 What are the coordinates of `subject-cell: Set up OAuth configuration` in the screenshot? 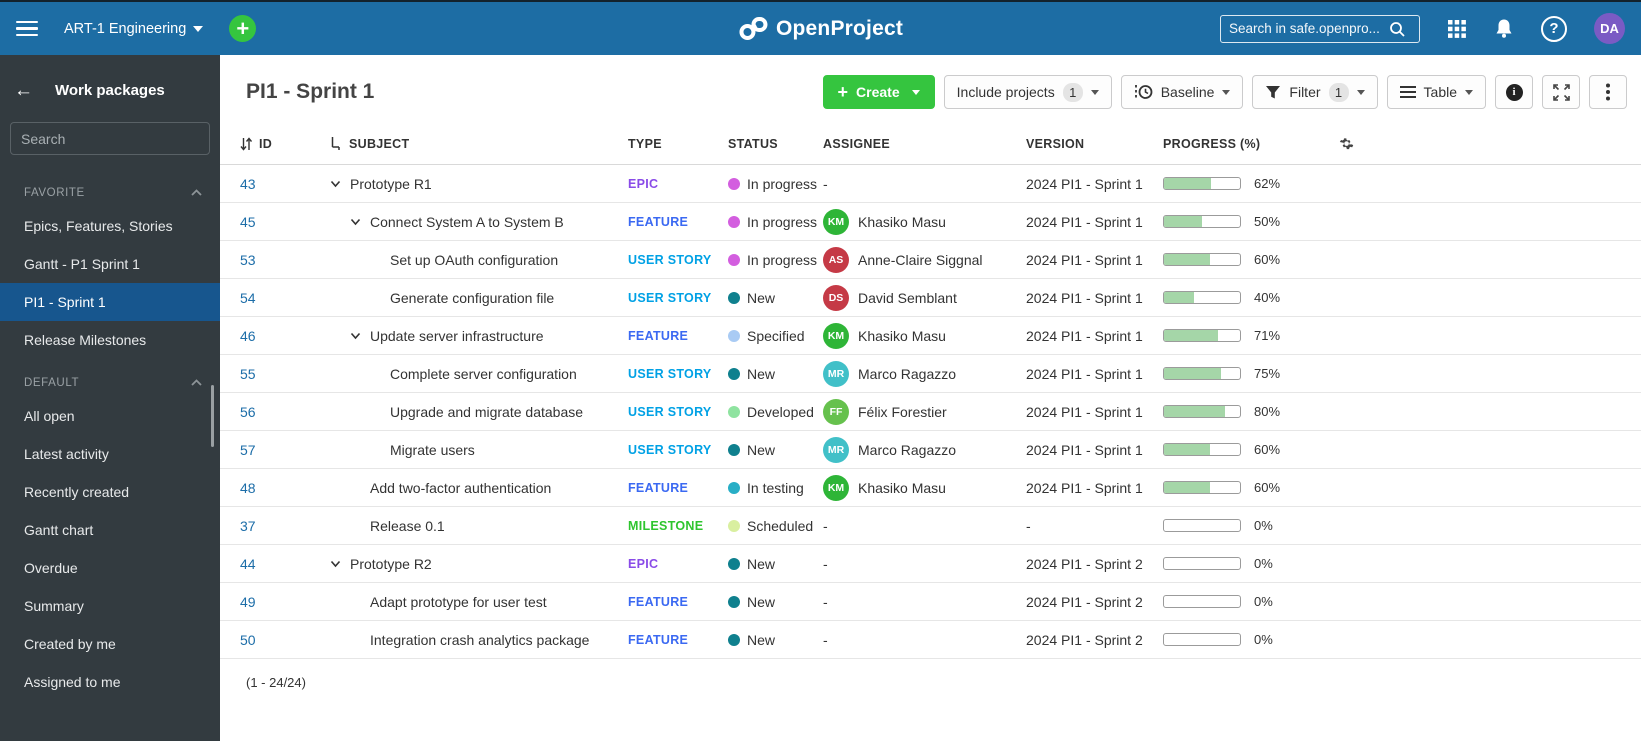 It's located at (474, 260).